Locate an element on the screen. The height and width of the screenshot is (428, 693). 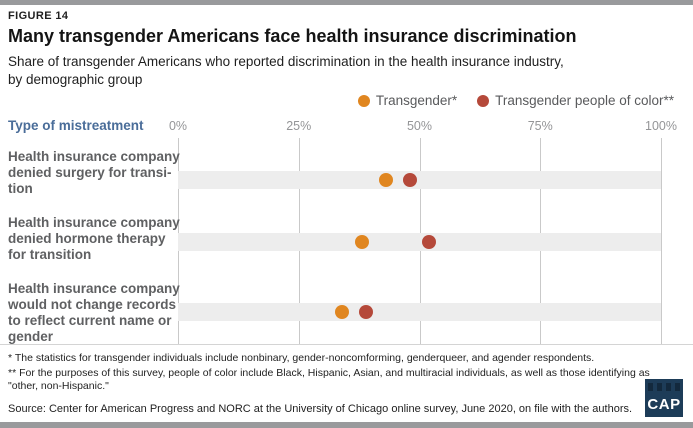
x-axis-tick-label: 25% is located at coordinates (299, 126).